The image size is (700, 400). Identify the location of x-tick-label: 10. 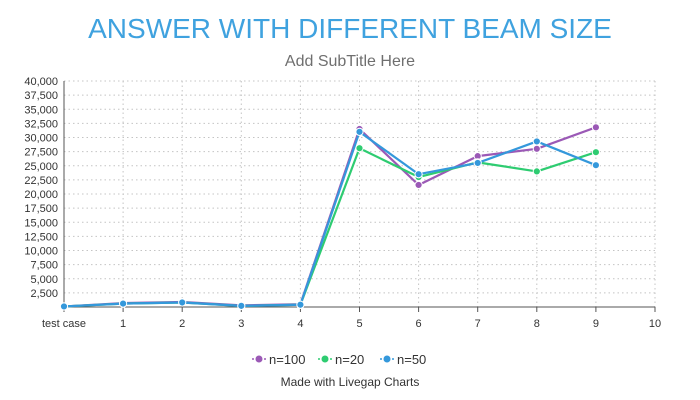
(655, 324).